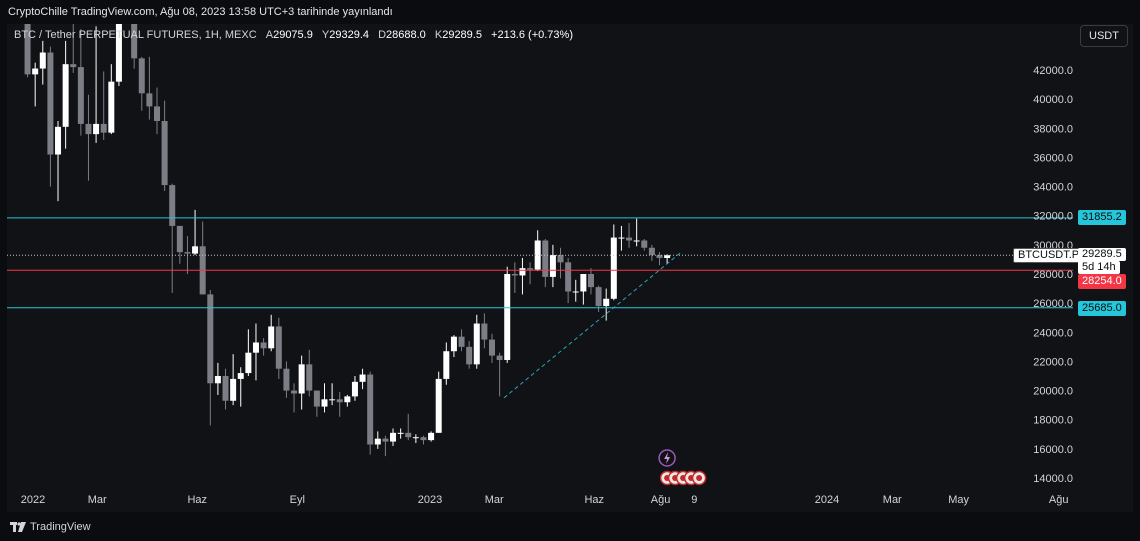 Image resolution: width=1140 pixels, height=541 pixels. Describe the element at coordinates (462, 35) in the screenshot. I see `close-value: 29289.5` at that location.